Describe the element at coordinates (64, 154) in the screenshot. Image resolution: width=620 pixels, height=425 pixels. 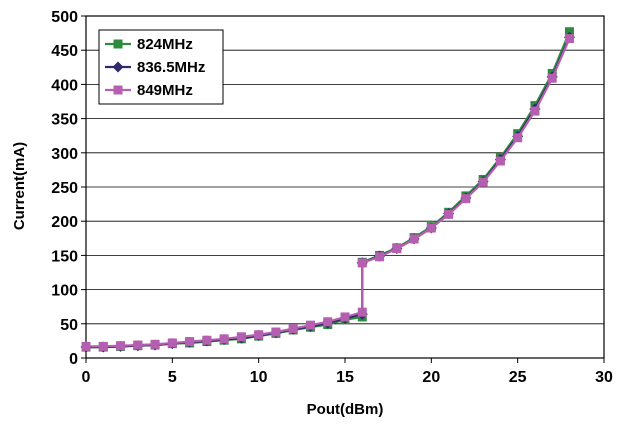
I see `y-tick-label: 300` at that location.